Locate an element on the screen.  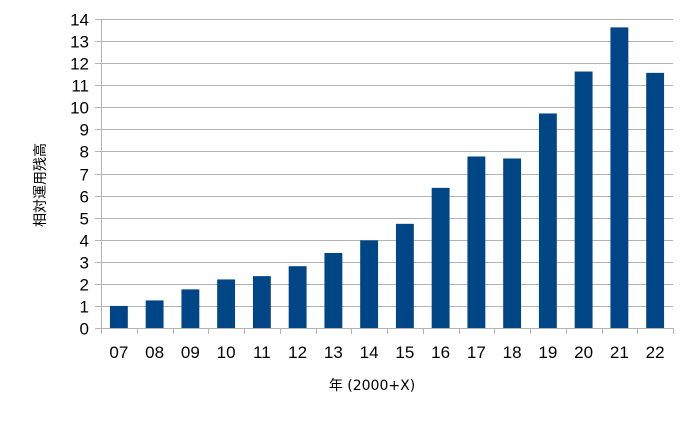
y-tick-label: 0 is located at coordinates (84, 329).